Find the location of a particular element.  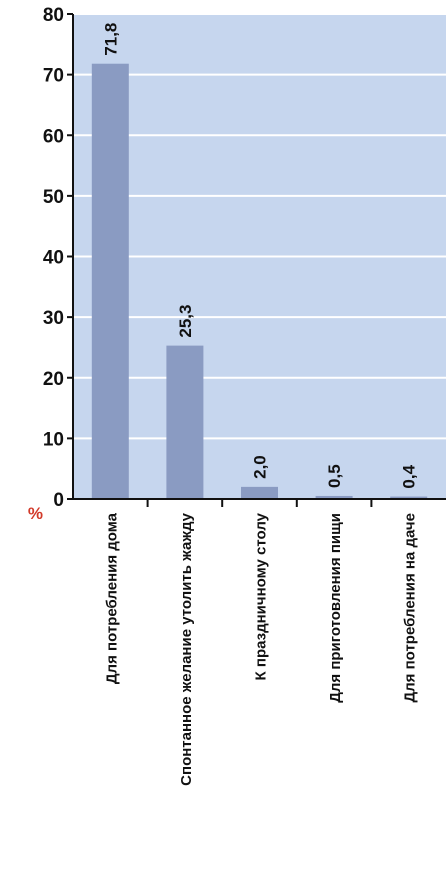

category-label: Для потребления на даче is located at coordinates (410, 608).